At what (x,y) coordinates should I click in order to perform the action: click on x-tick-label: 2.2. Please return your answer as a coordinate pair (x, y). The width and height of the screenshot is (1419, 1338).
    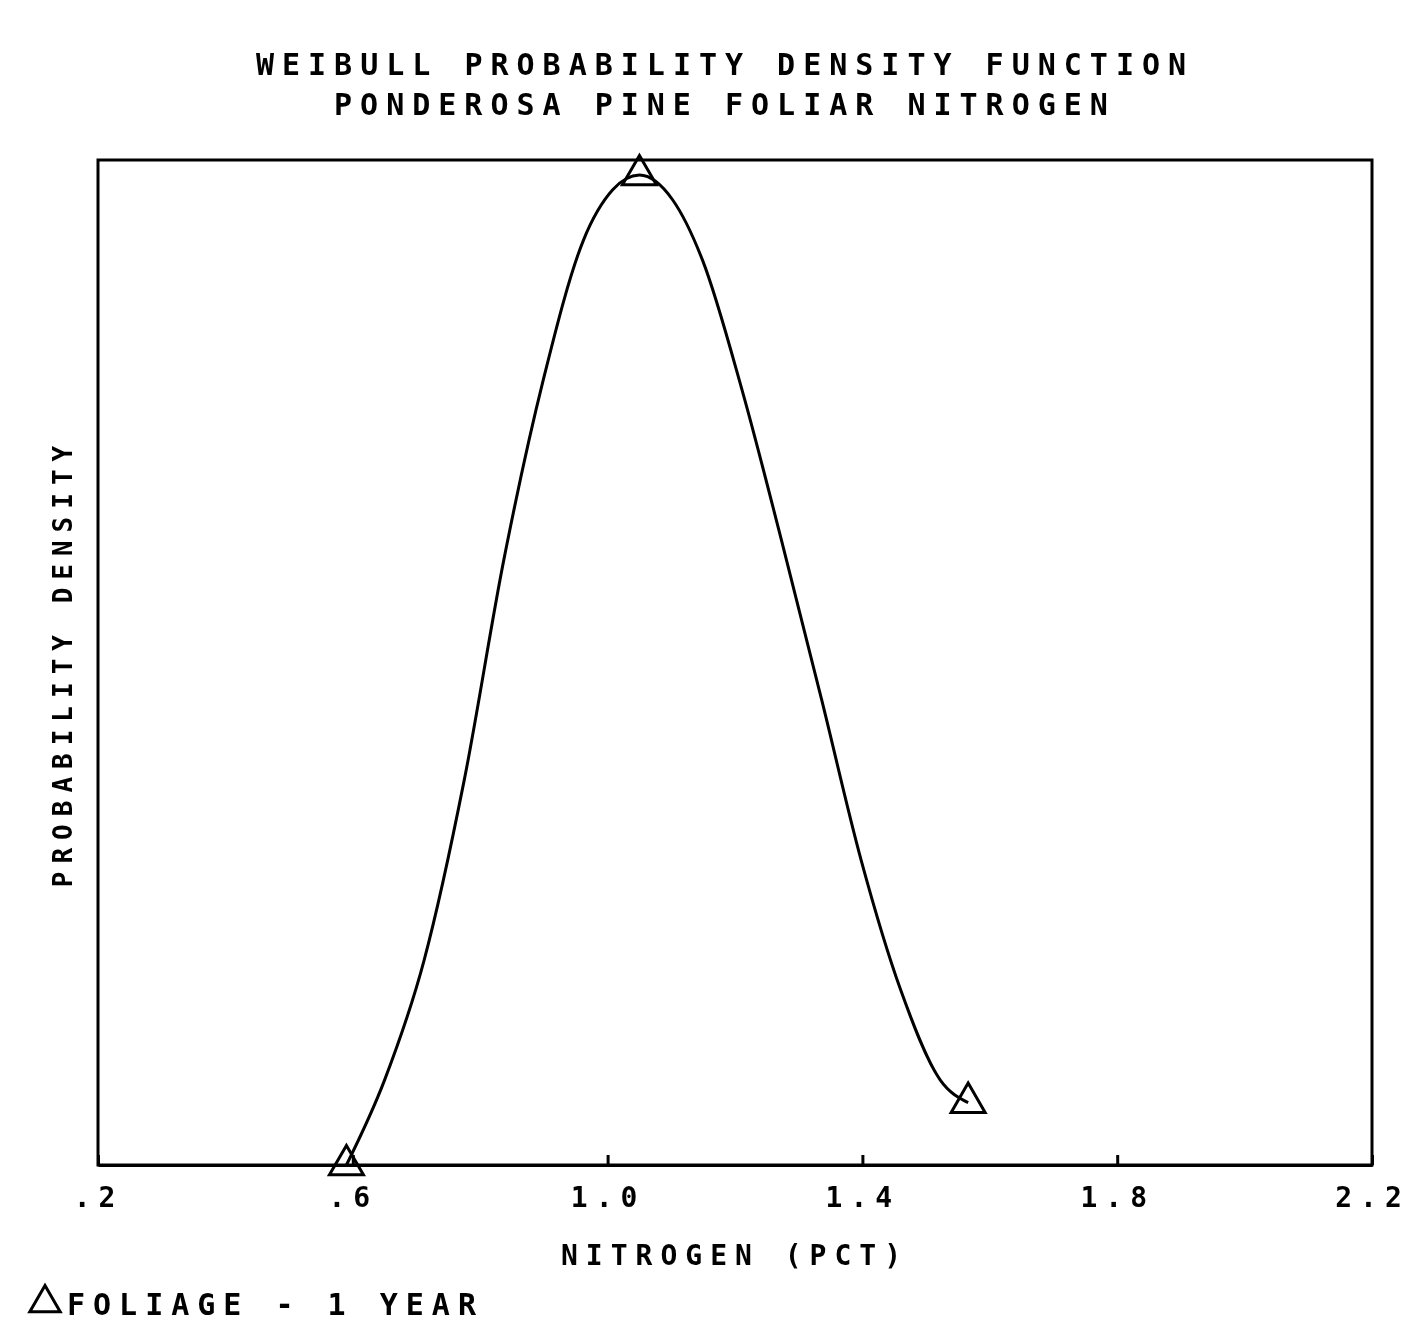
    Looking at the image, I should click on (1372, 1197).